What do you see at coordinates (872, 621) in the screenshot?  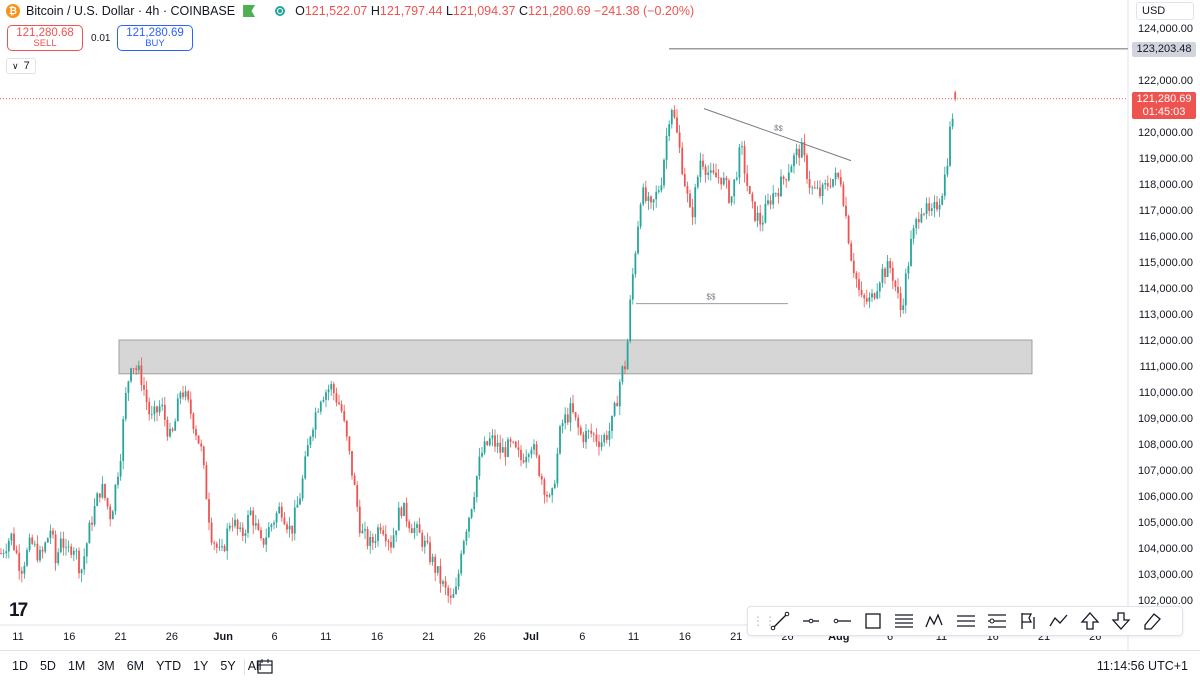 I see `rectangle-icon` at bounding box center [872, 621].